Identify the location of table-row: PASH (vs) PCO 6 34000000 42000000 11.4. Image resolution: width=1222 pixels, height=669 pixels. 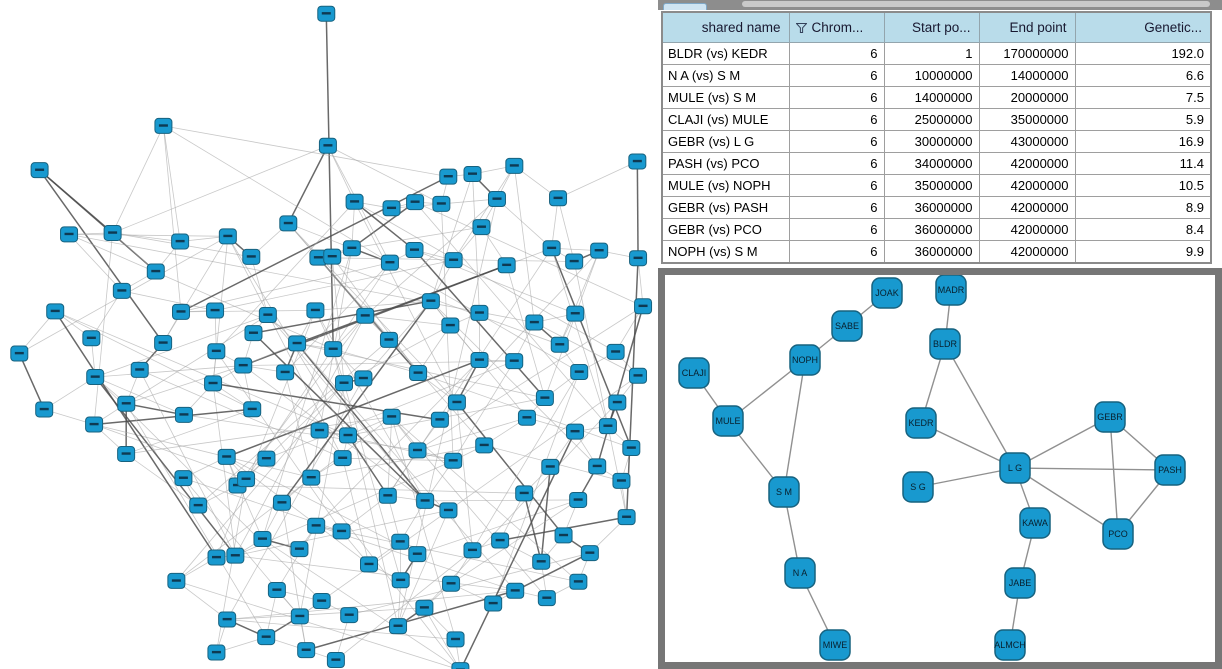
(936, 163).